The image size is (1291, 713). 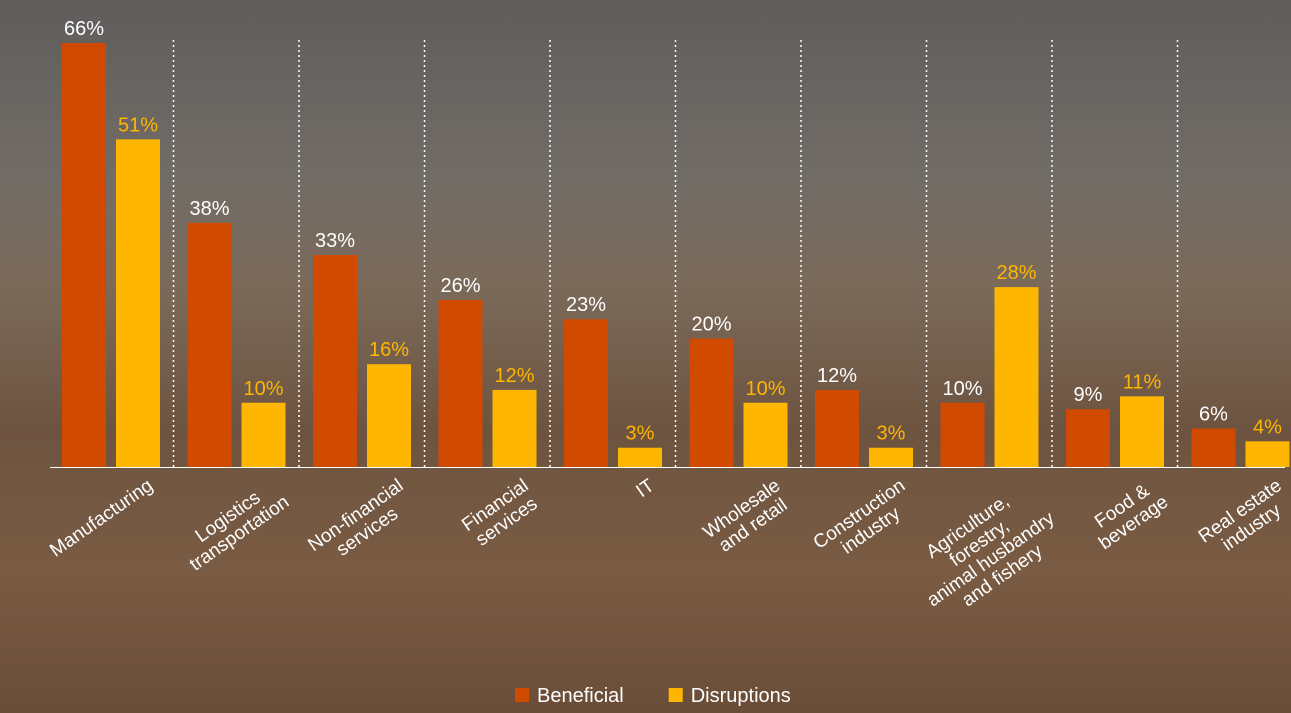 I want to click on value-label: 26%, so click(x=460, y=286).